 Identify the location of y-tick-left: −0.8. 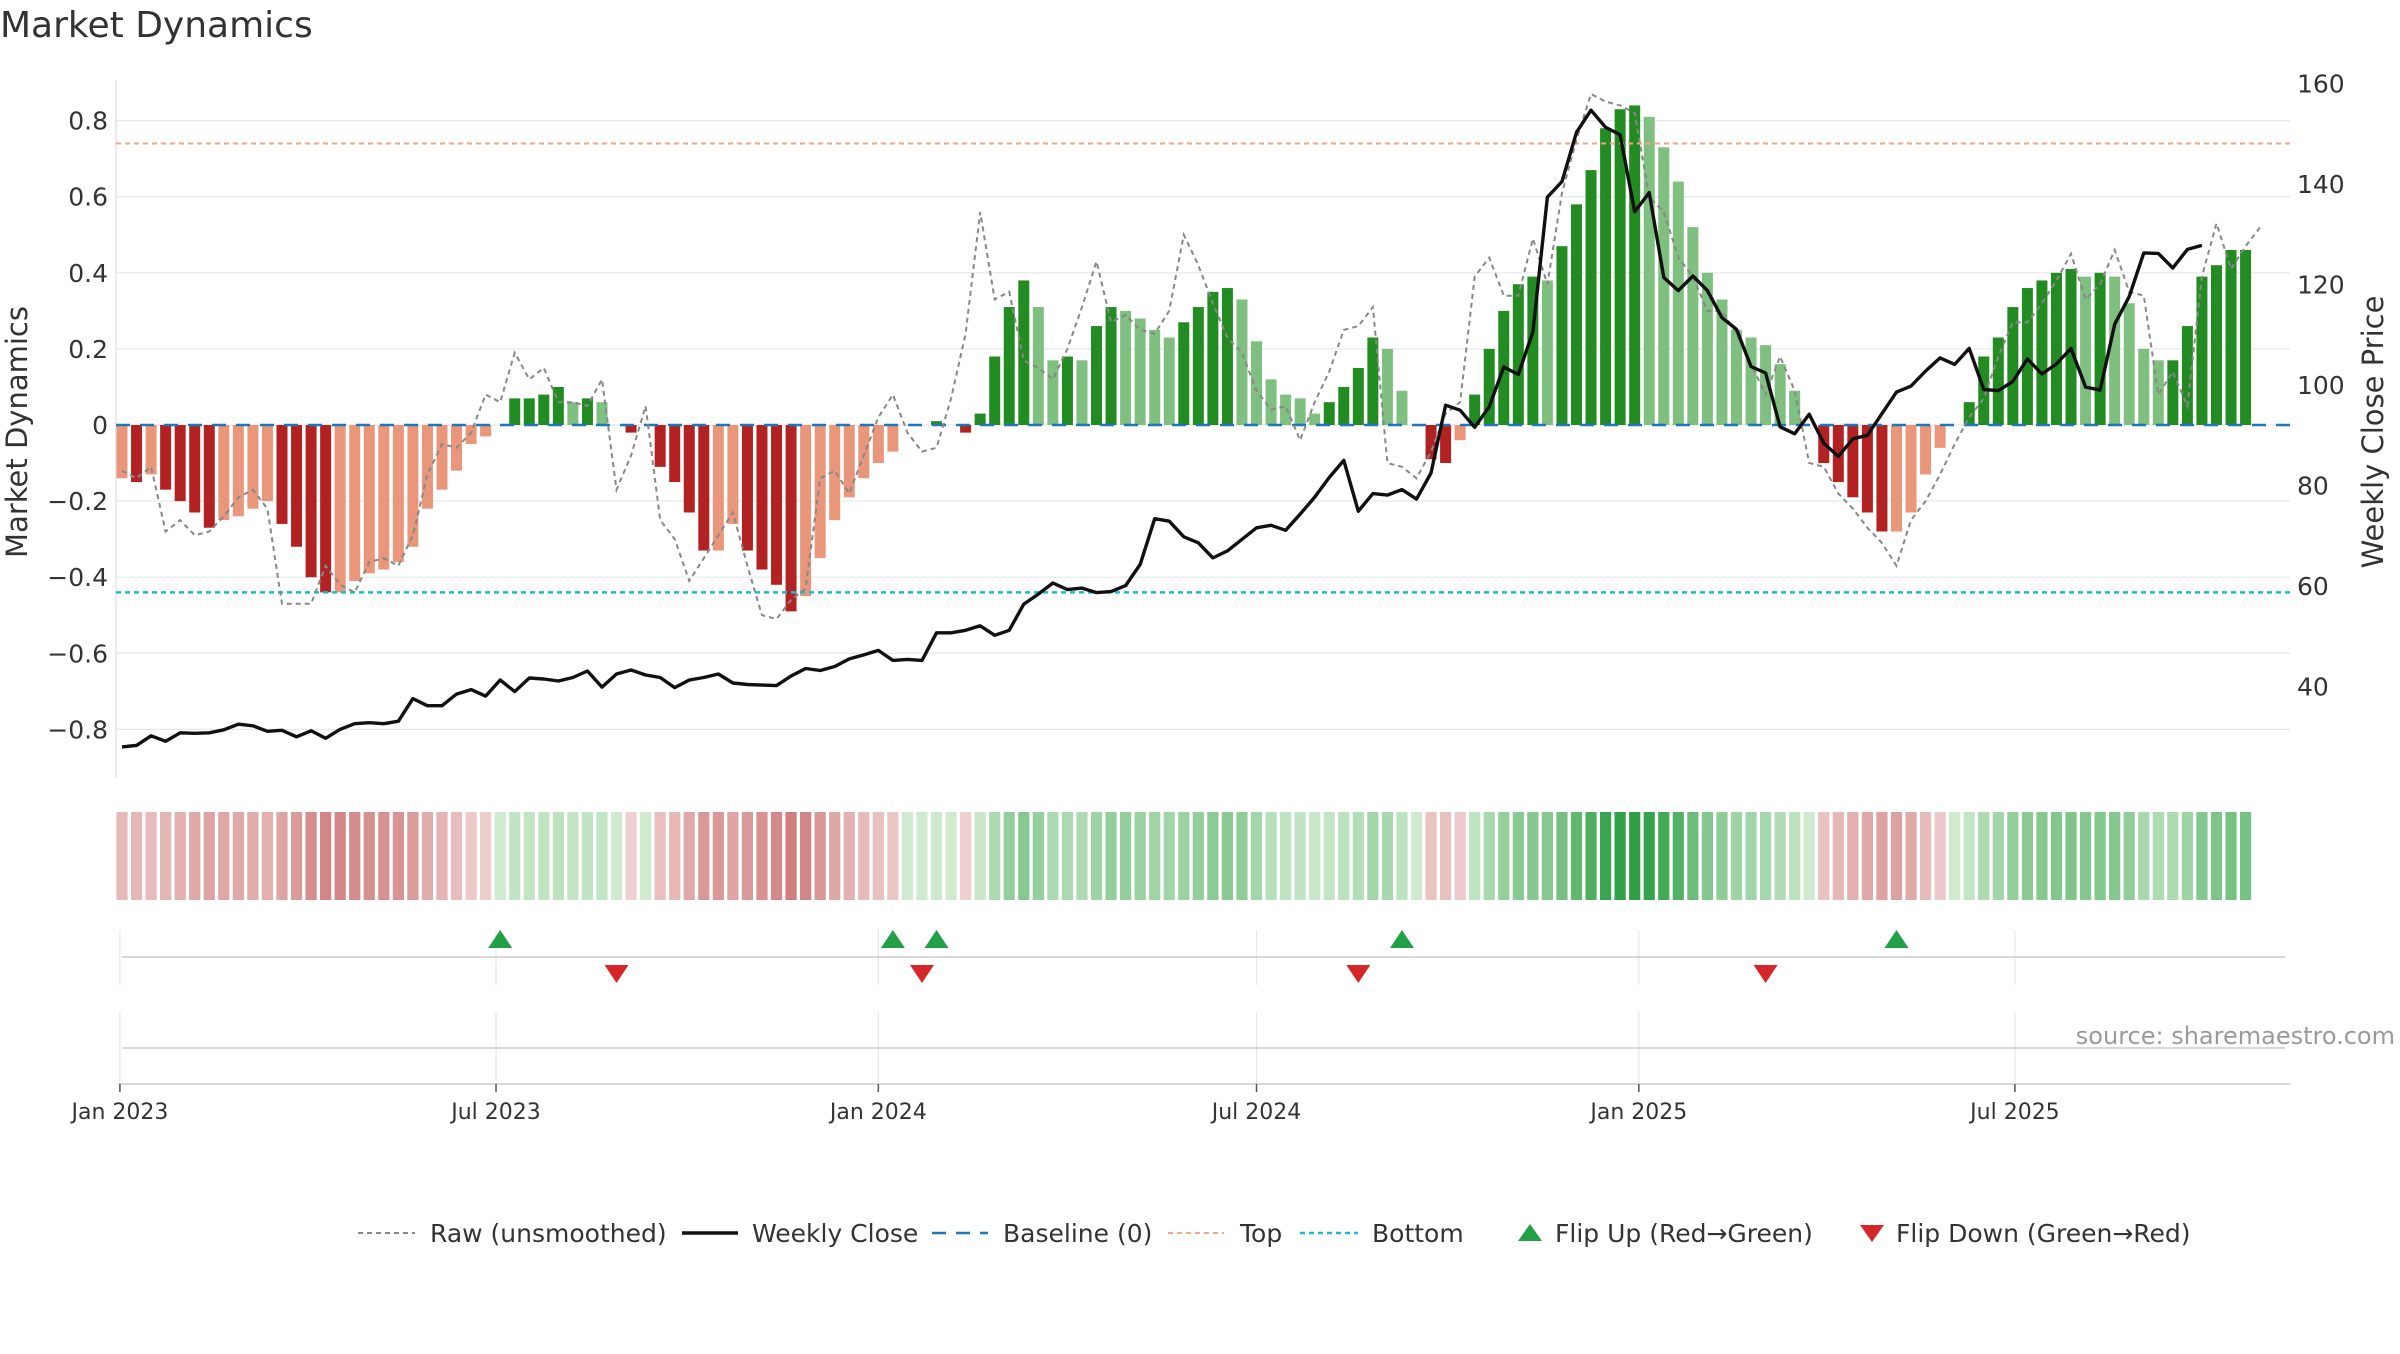
(77, 729).